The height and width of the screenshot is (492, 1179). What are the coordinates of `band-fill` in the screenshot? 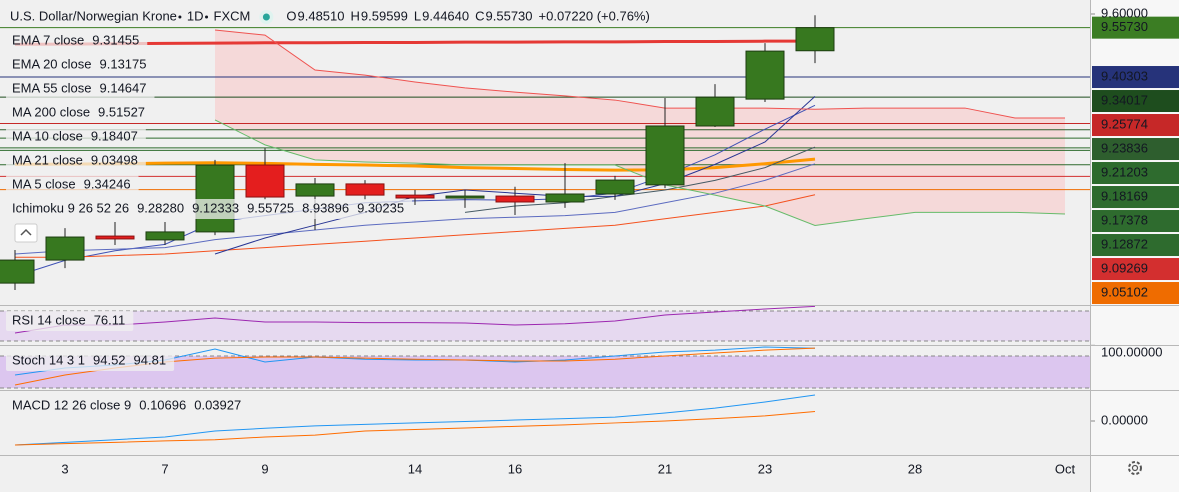 It's located at (545, 326).